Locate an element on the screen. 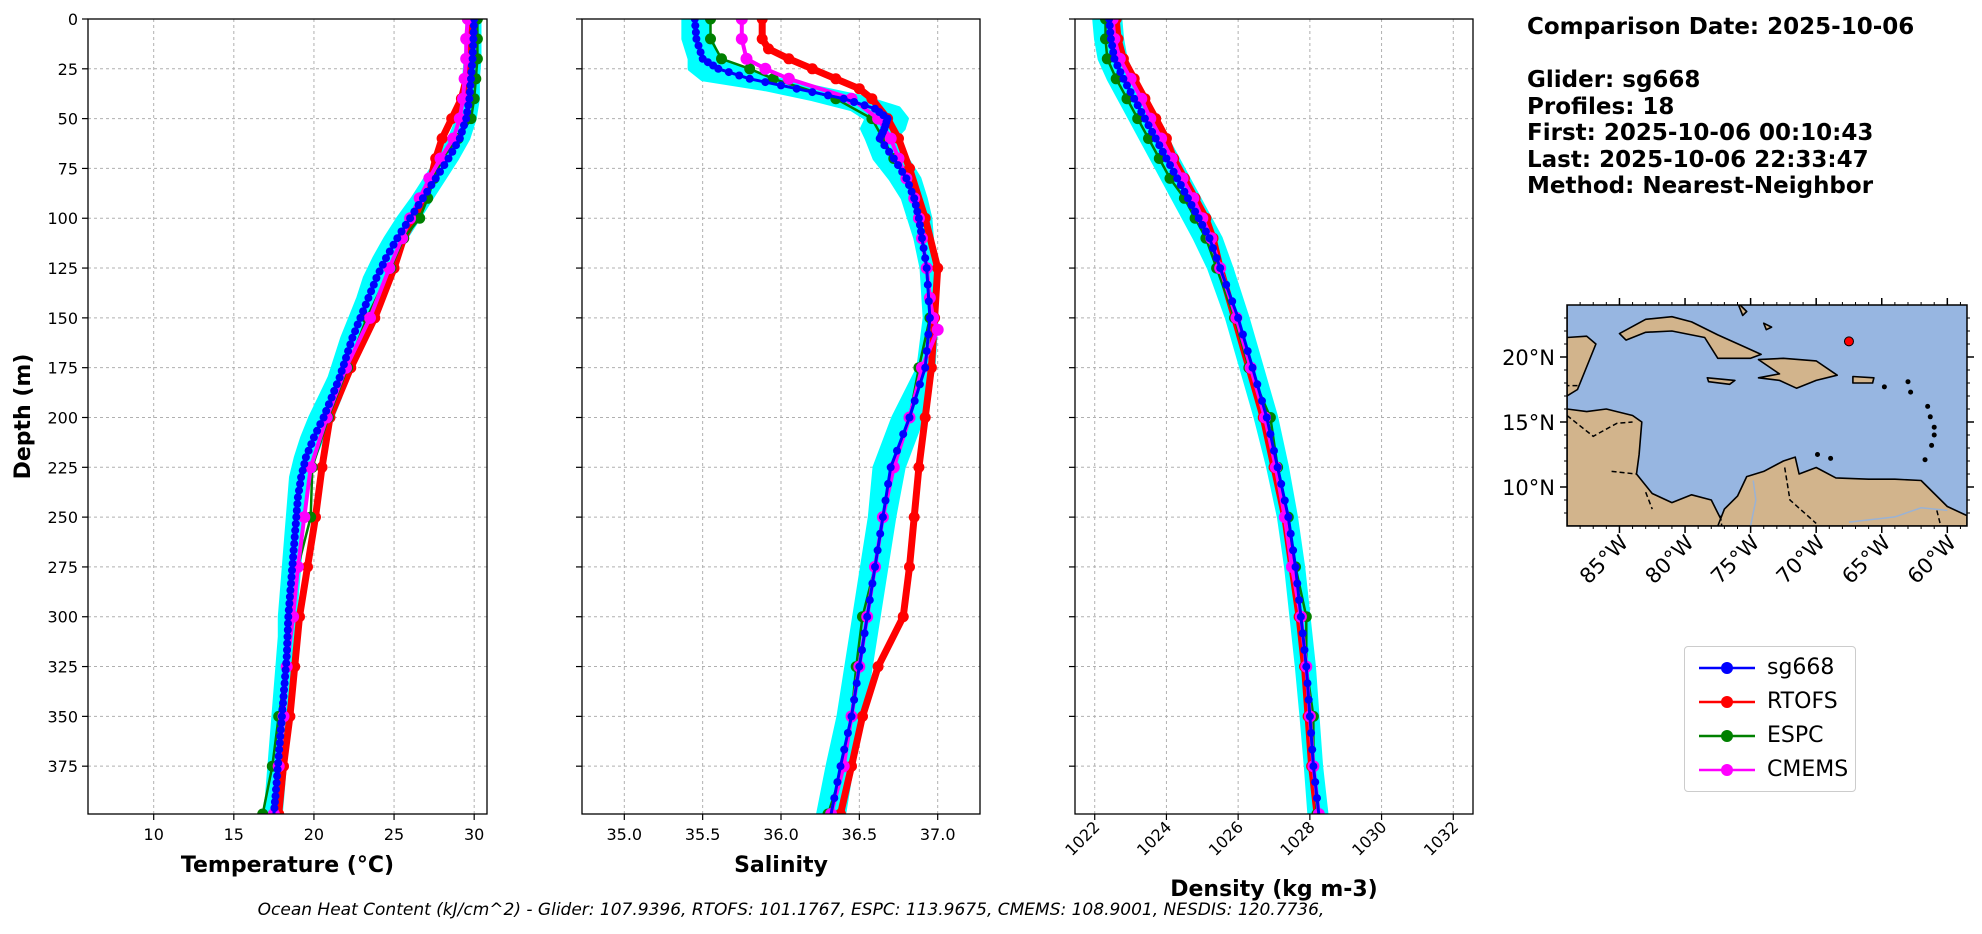 The image size is (1982, 934). x-tick-label: 1022 is located at coordinates (1082, 838).